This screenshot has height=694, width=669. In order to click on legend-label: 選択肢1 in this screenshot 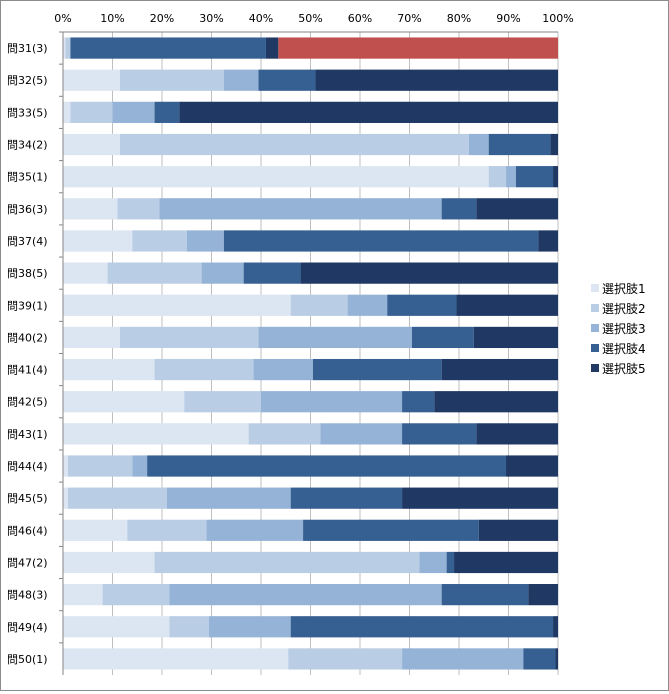, I will do `click(624, 288)`.